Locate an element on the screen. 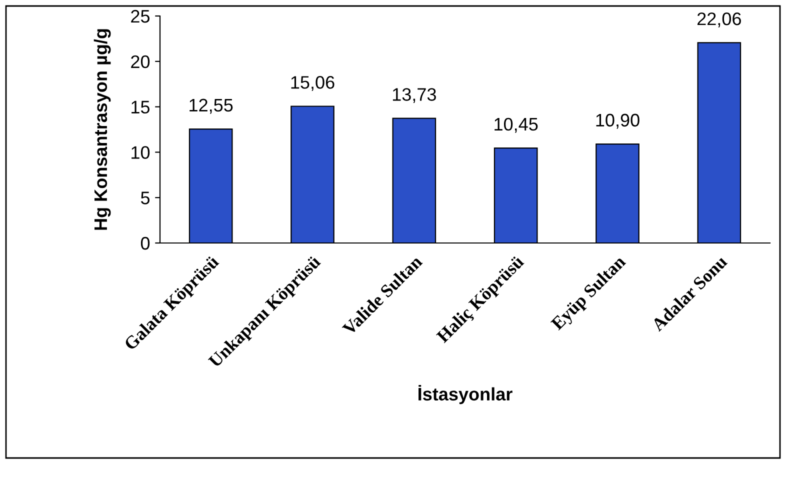  y-tick-label: 10 is located at coordinates (141, 152).